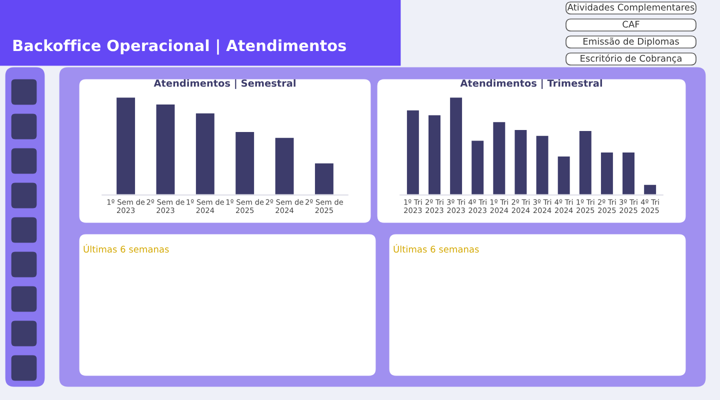 The height and width of the screenshot is (400, 720). Describe the element at coordinates (531, 84) in the screenshot. I see `chart-title: Atendimentos | Trimestral` at that location.